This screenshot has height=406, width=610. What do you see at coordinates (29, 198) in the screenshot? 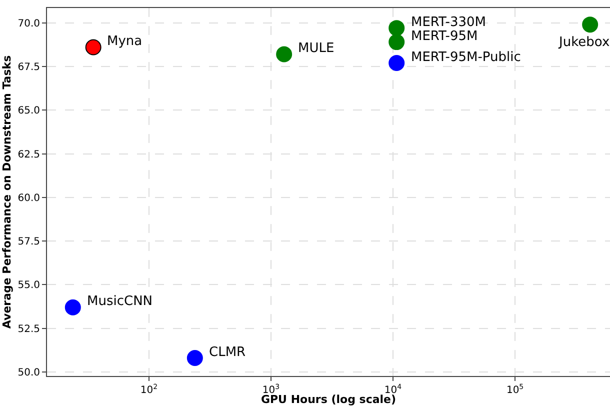
I see `y-tick-label: 60.0` at bounding box center [29, 198].